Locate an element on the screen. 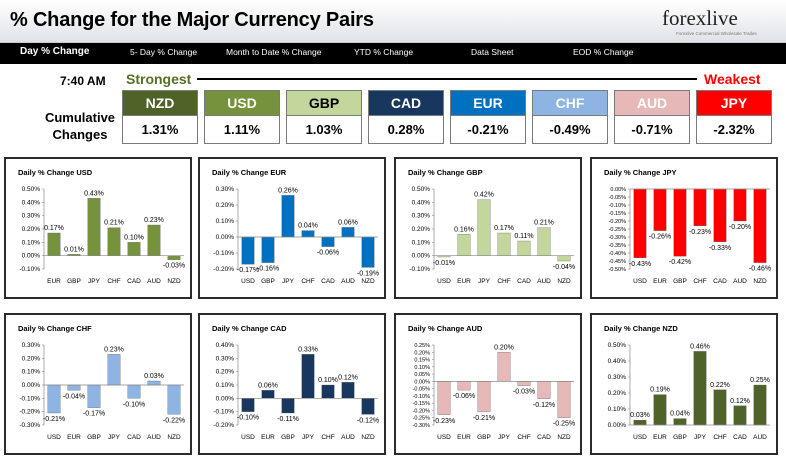 The image size is (786, 463). y-tick-label: 0.15% is located at coordinates (422, 361).